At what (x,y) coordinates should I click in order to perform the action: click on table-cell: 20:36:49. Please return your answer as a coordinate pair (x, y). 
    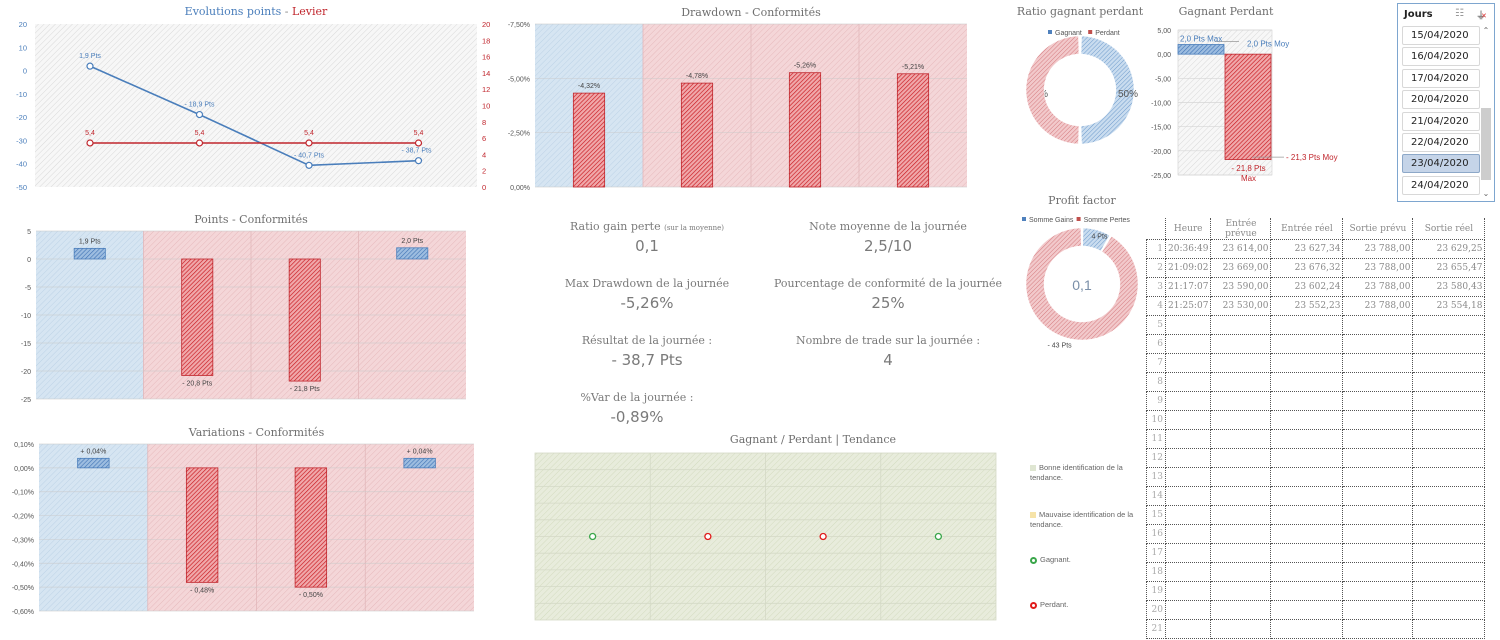
    Looking at the image, I should click on (1188, 249).